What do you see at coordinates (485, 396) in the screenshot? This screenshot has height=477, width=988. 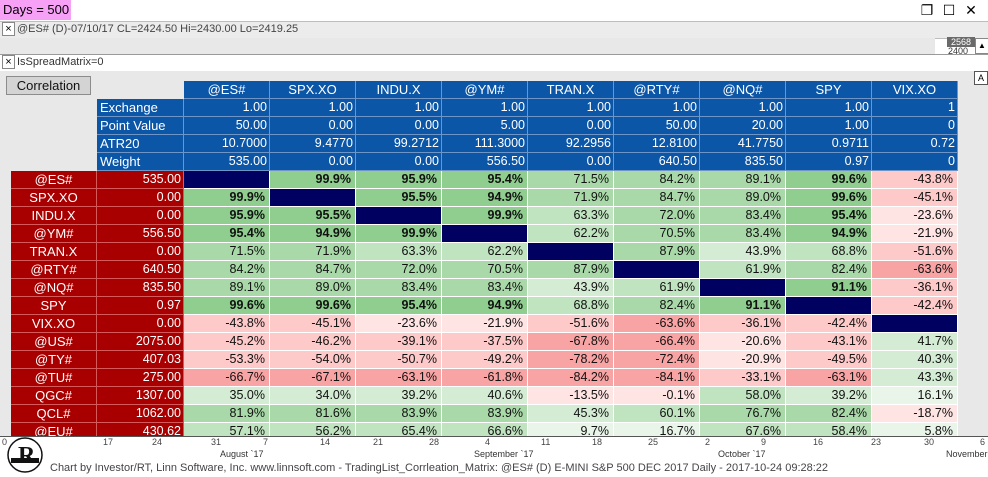 I see `correlation-cell: 40.6%` at bounding box center [485, 396].